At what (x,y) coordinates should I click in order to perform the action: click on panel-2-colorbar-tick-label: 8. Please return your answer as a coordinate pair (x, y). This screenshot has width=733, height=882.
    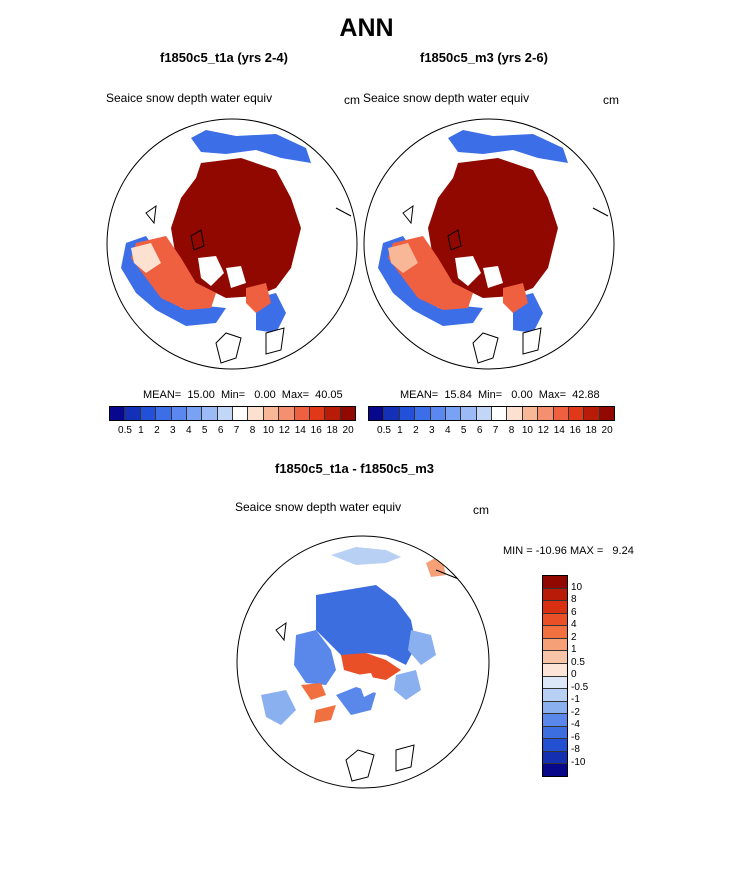
    Looking at the image, I should click on (511, 430).